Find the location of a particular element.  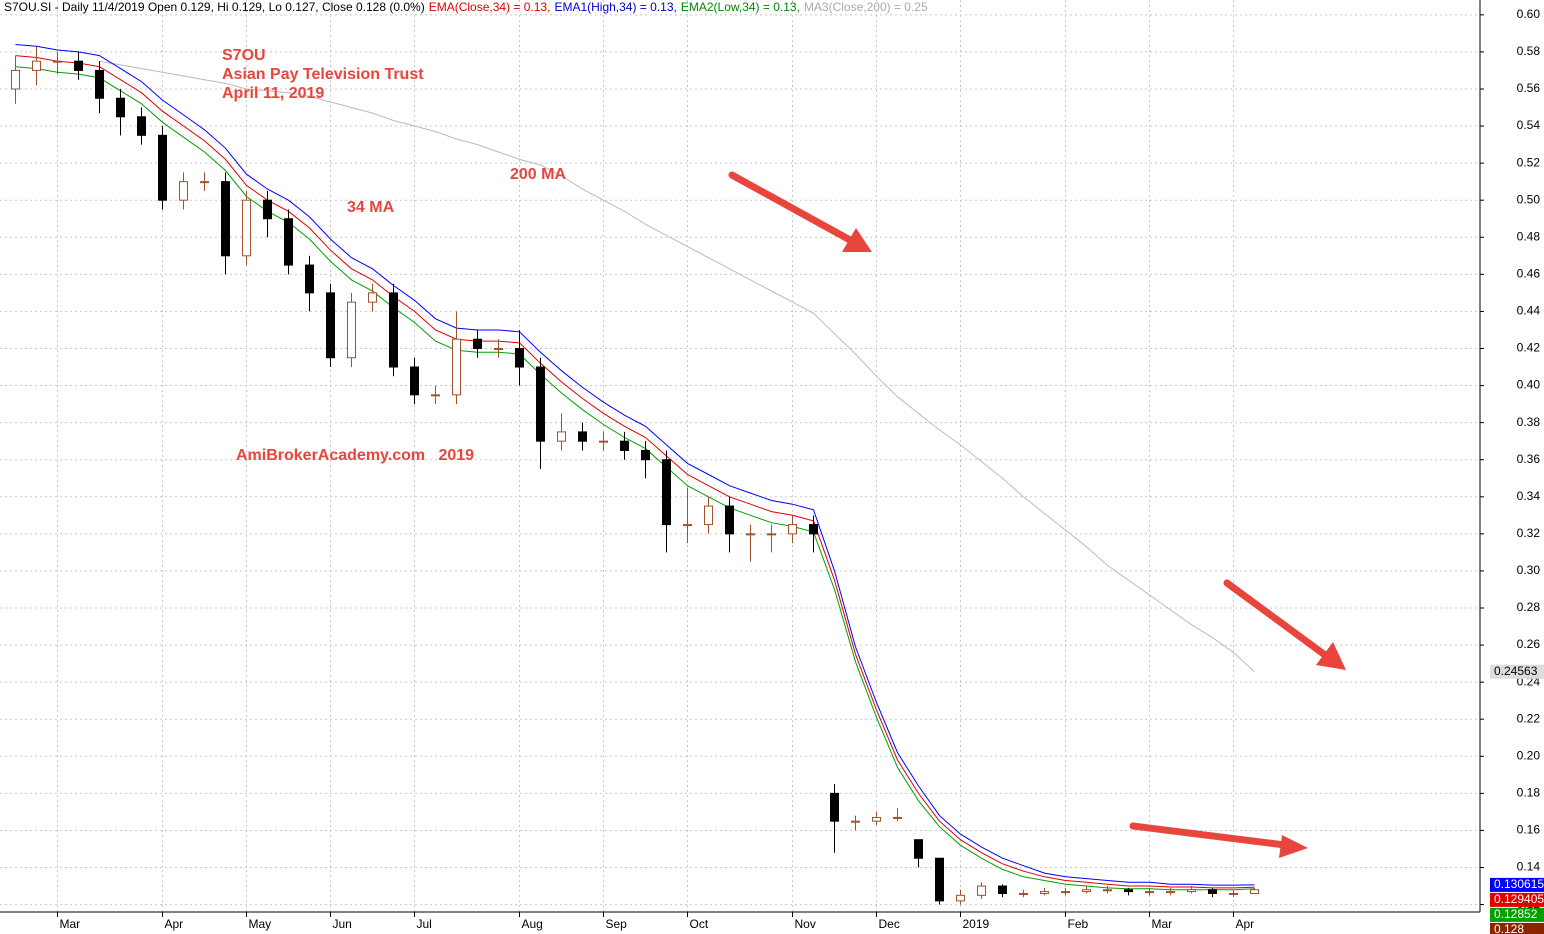

x-tick-label: Dec is located at coordinates (889, 924).